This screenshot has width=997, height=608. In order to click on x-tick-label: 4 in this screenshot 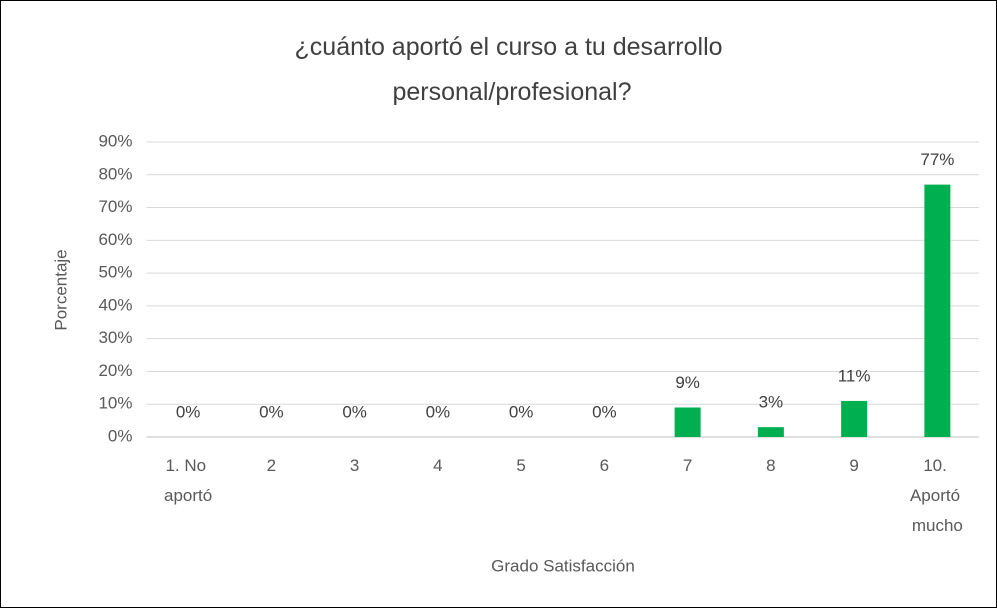, I will do `click(437, 465)`.